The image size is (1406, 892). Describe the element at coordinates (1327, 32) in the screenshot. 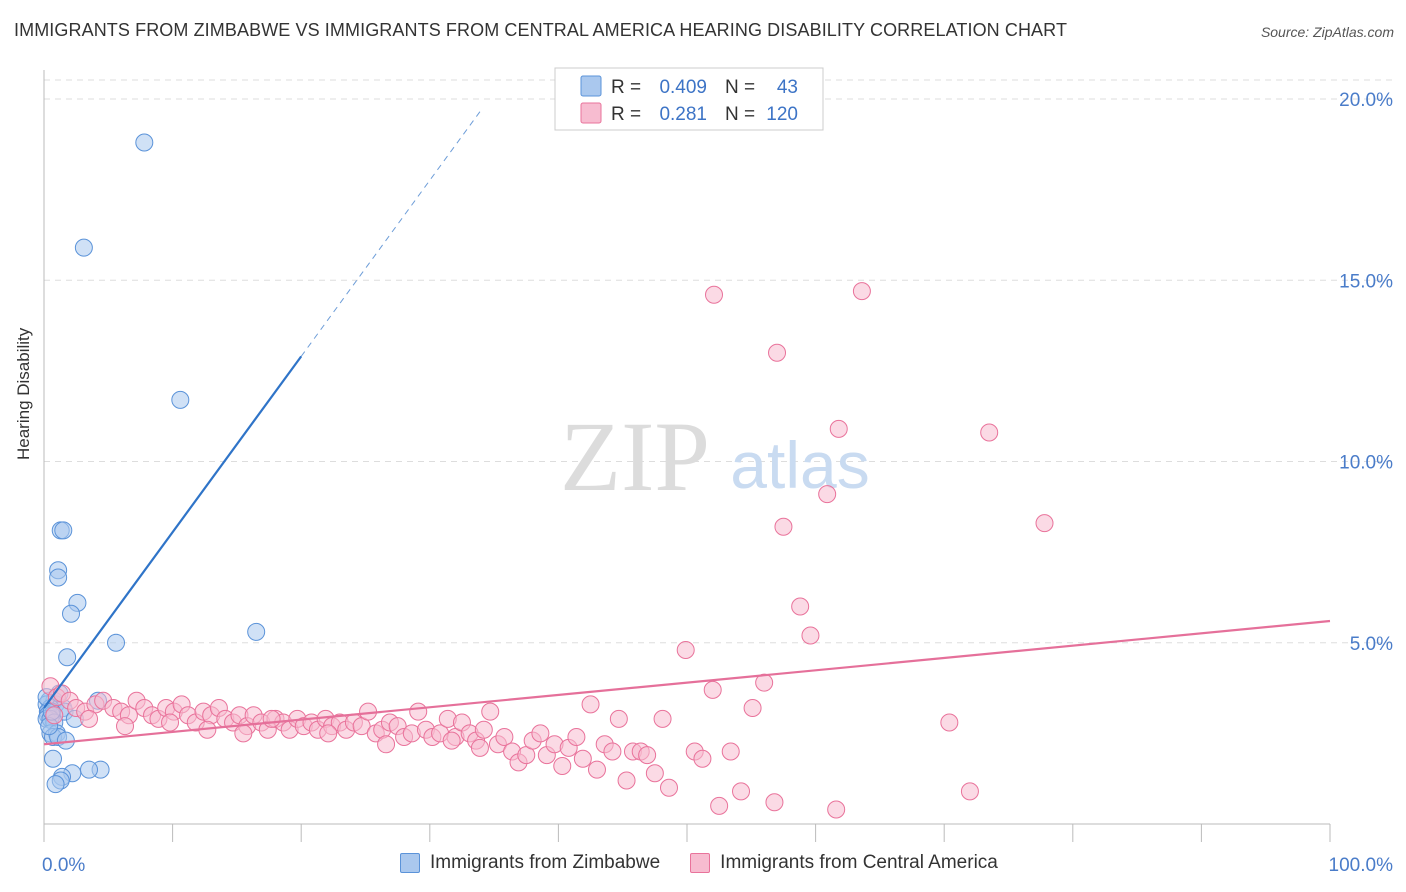

I see `source-label: Source: ZipAtlas.com` at that location.